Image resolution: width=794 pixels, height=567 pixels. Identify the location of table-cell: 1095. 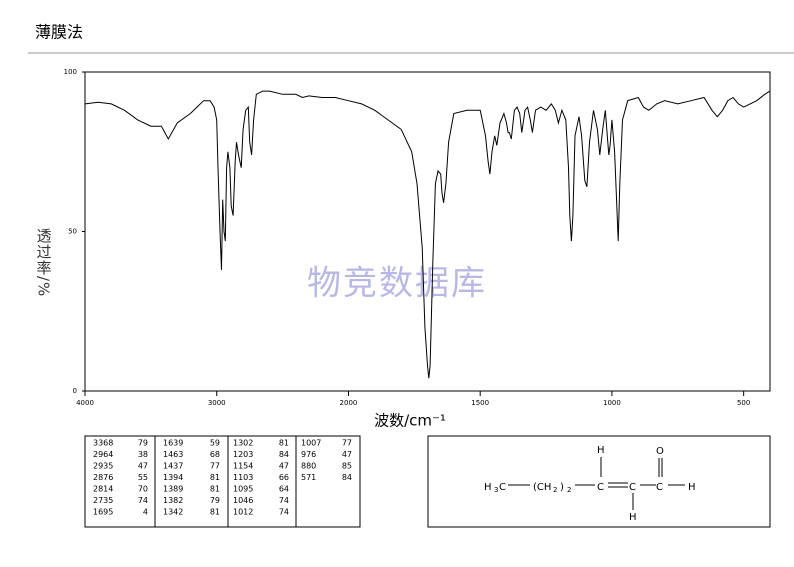
(243, 489).